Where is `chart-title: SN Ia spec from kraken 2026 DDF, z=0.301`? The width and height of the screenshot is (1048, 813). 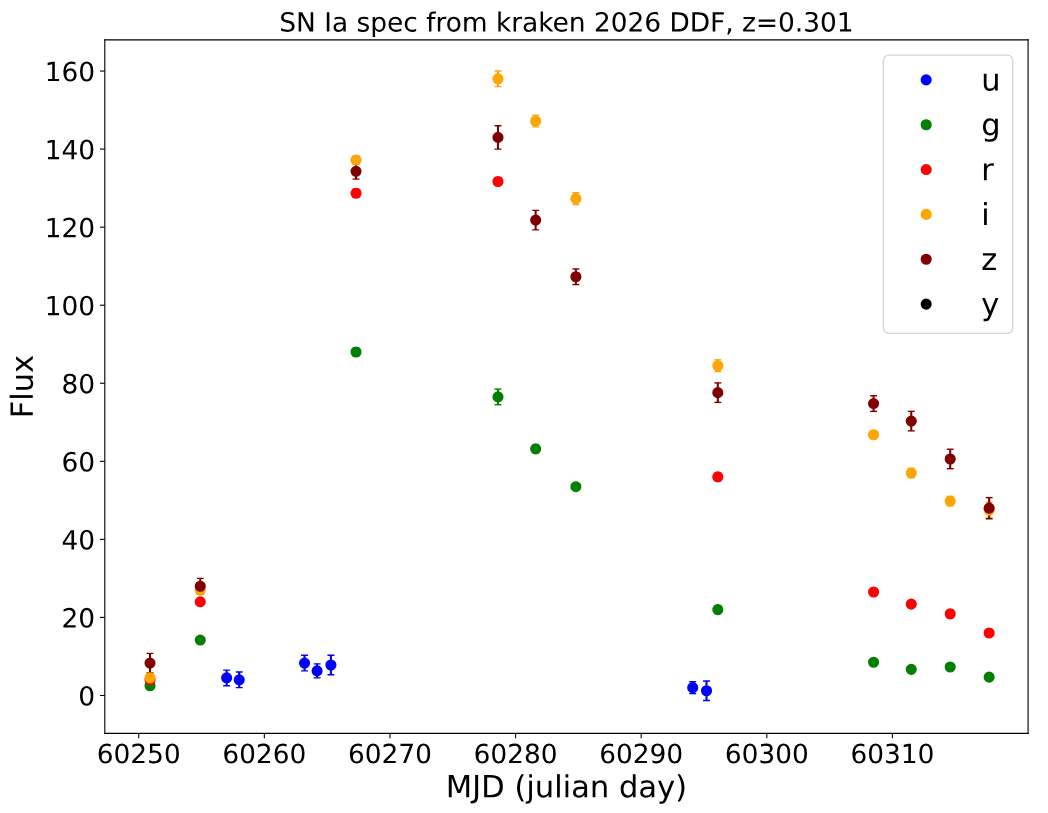 chart-title: SN Ia spec from kraken 2026 DDF, z=0.301 is located at coordinates (566, 24).